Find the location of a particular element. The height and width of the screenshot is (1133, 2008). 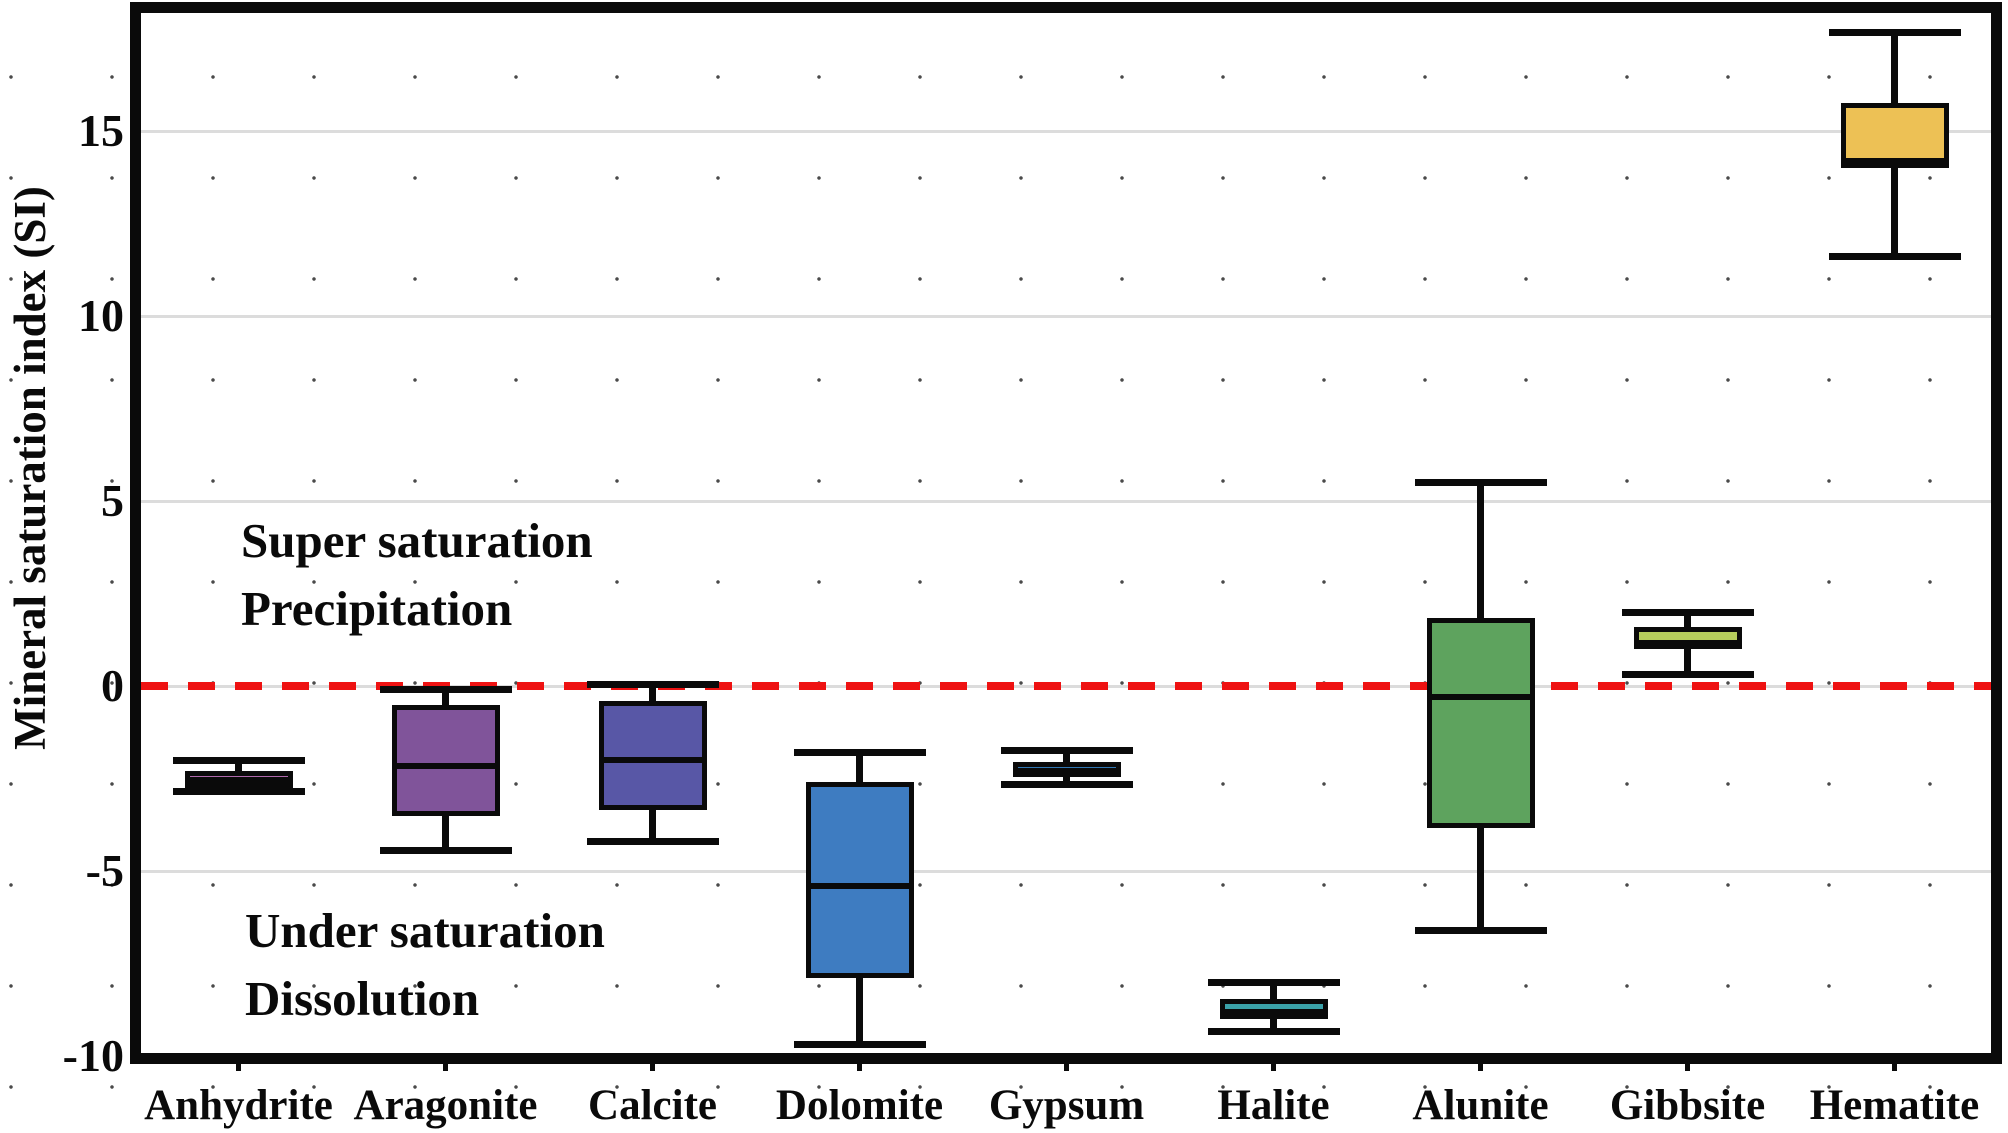

box-alunite is located at coordinates (1480, 723).